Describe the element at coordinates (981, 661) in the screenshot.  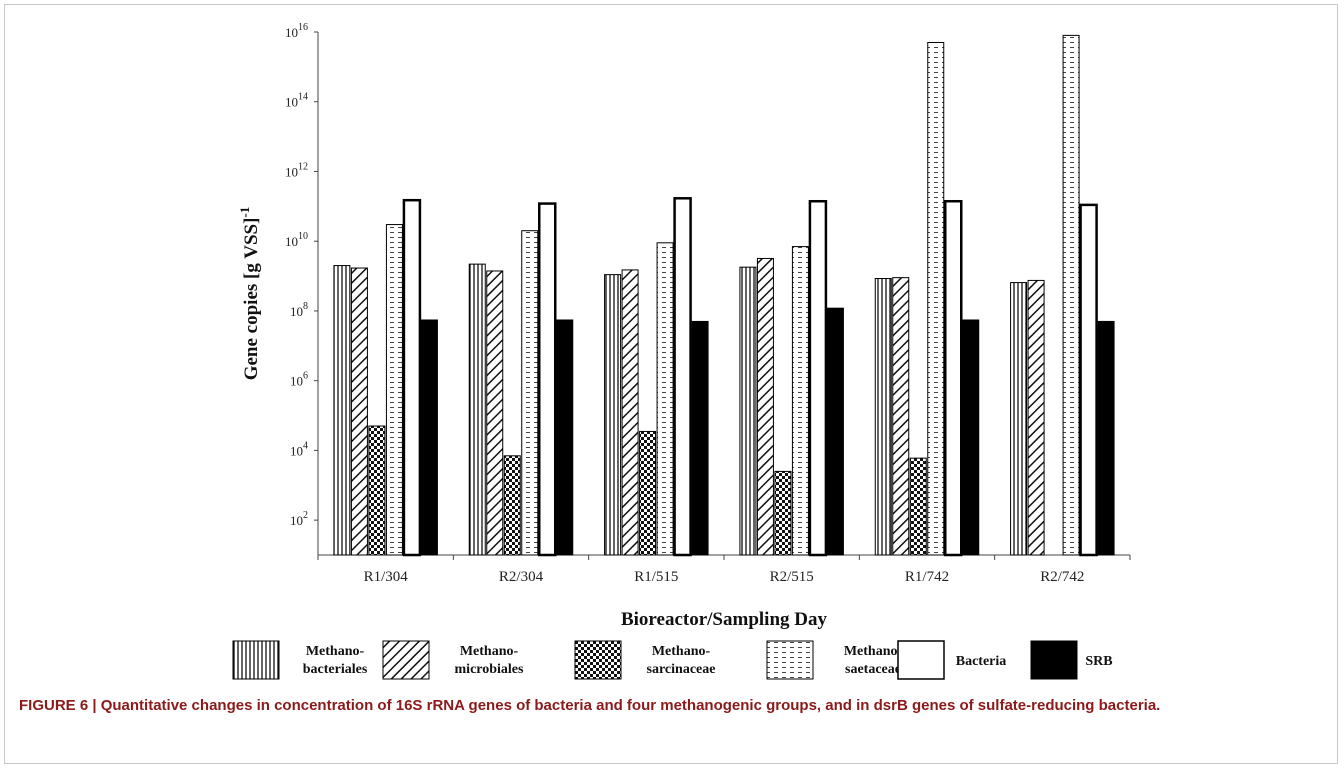
I see `legend-label: Bacteria` at that location.